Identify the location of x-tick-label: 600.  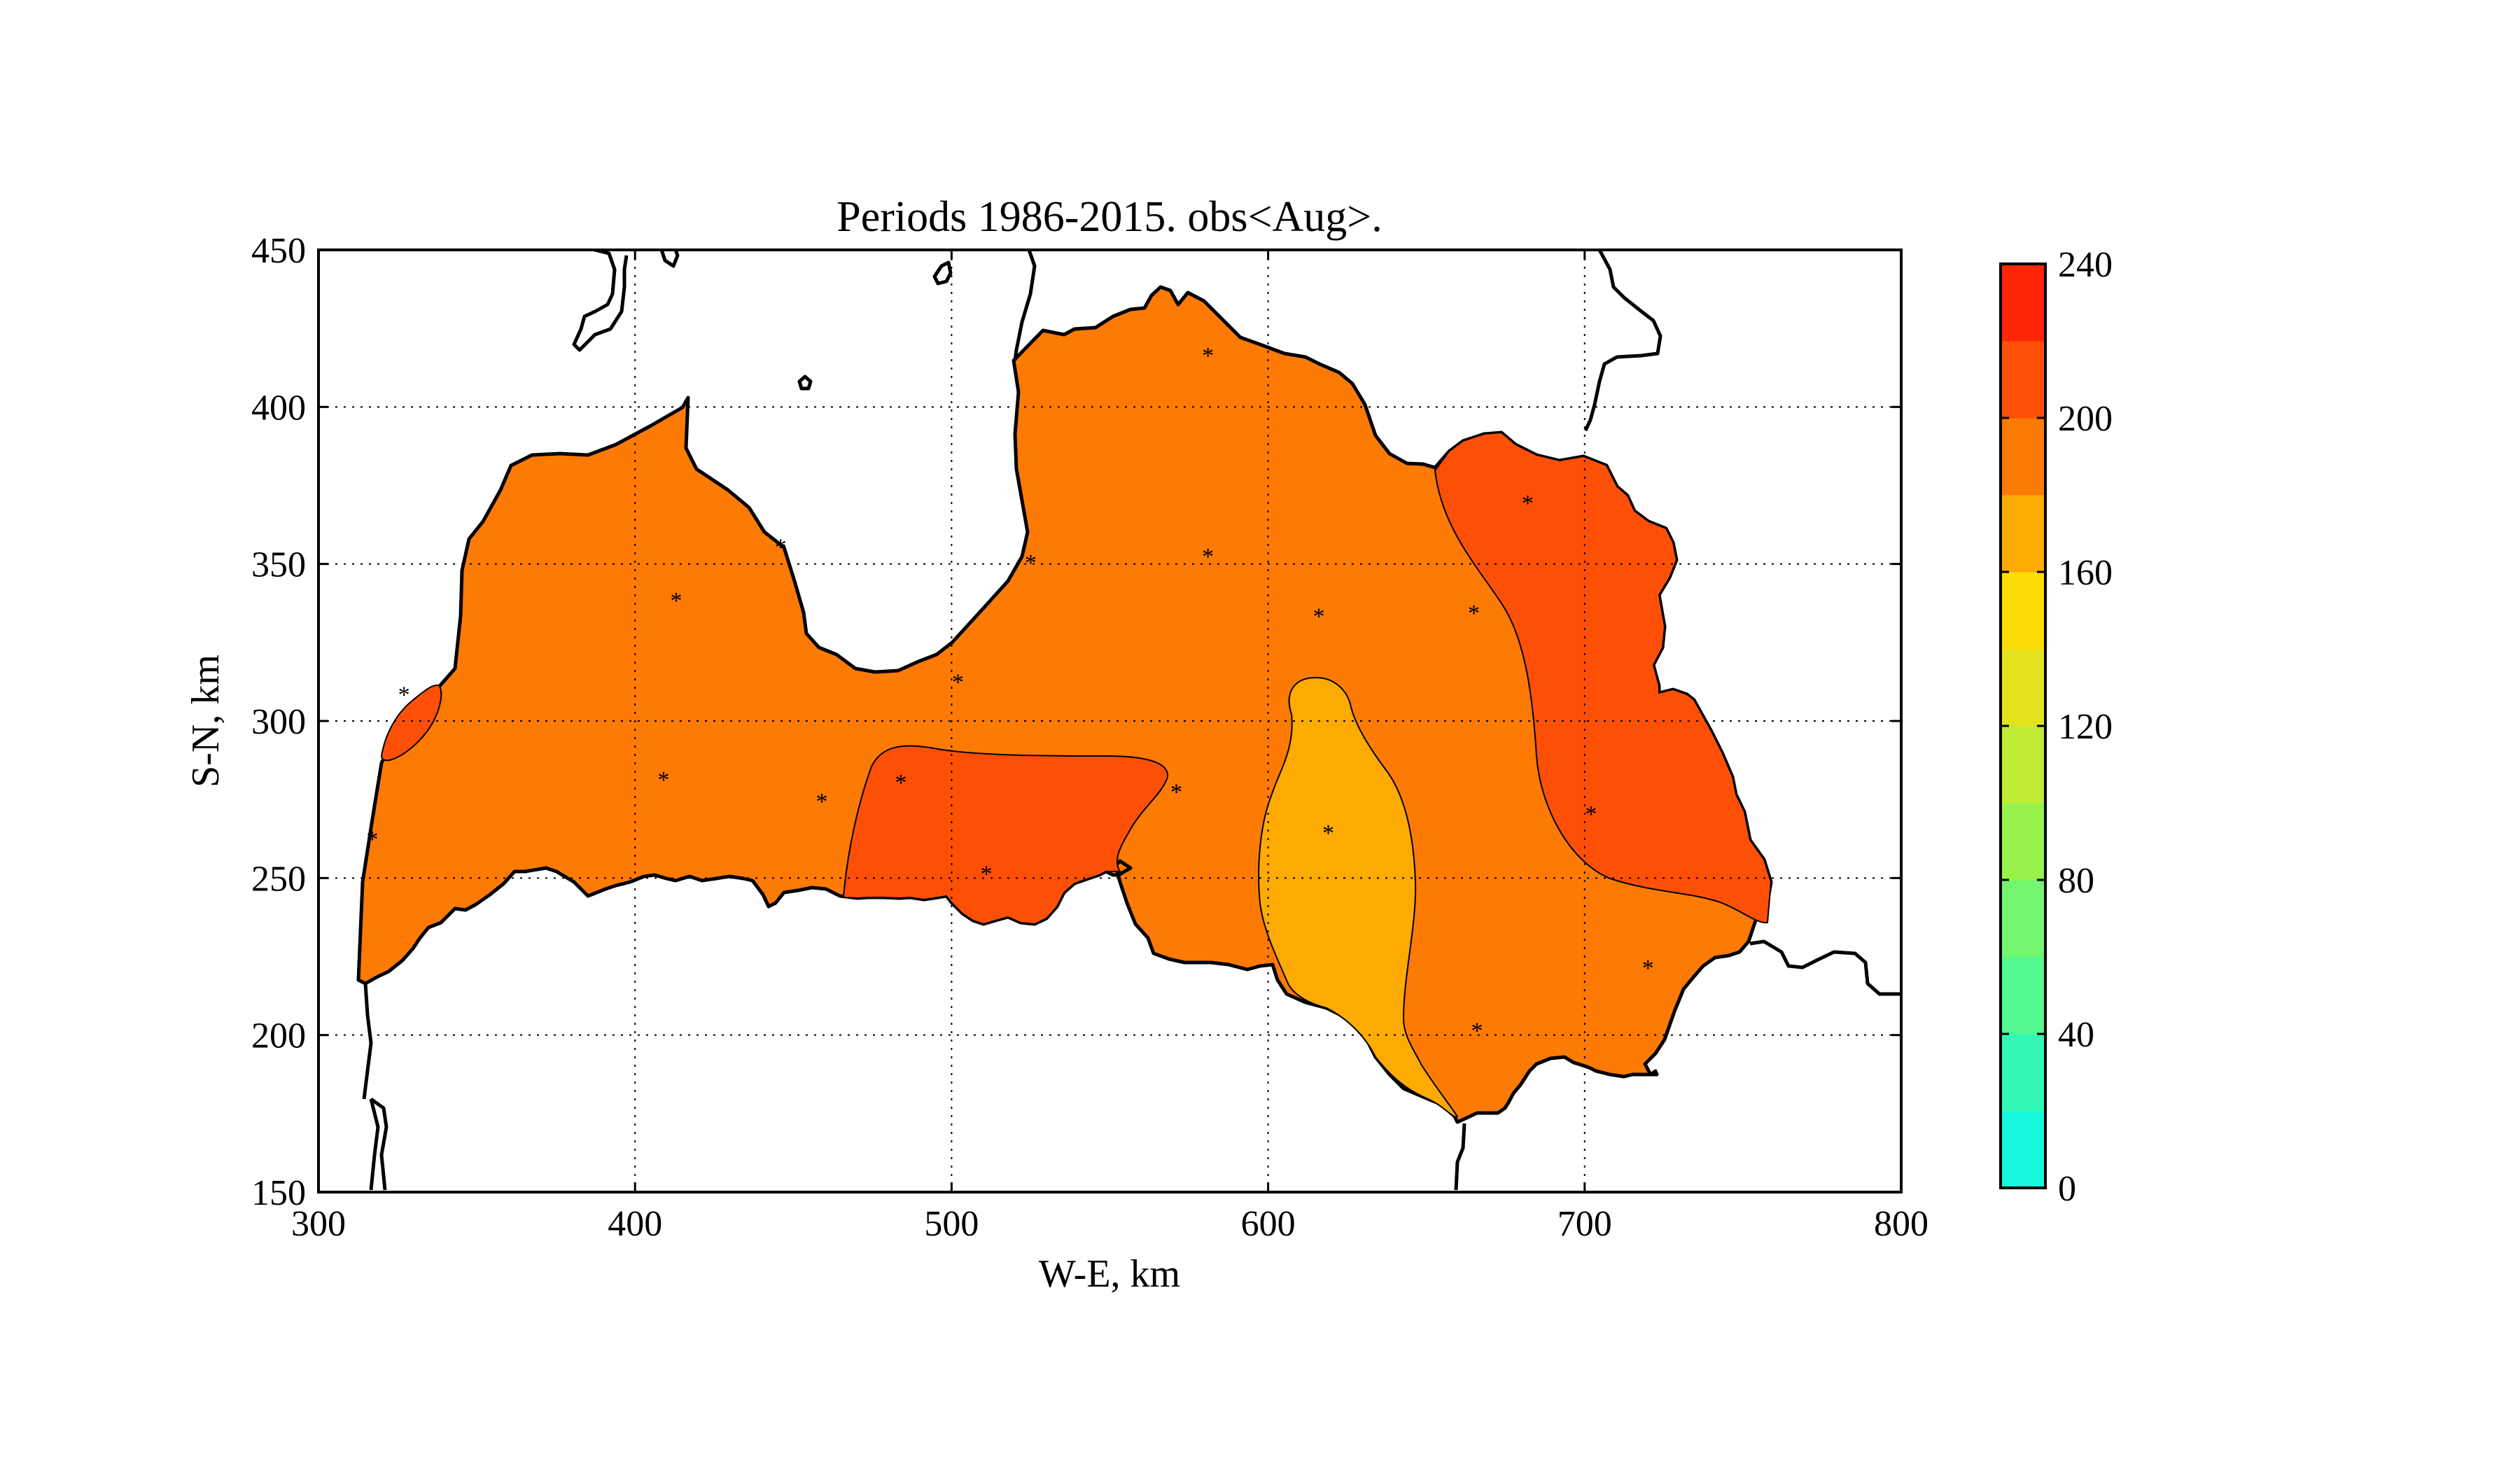
(1268, 1224).